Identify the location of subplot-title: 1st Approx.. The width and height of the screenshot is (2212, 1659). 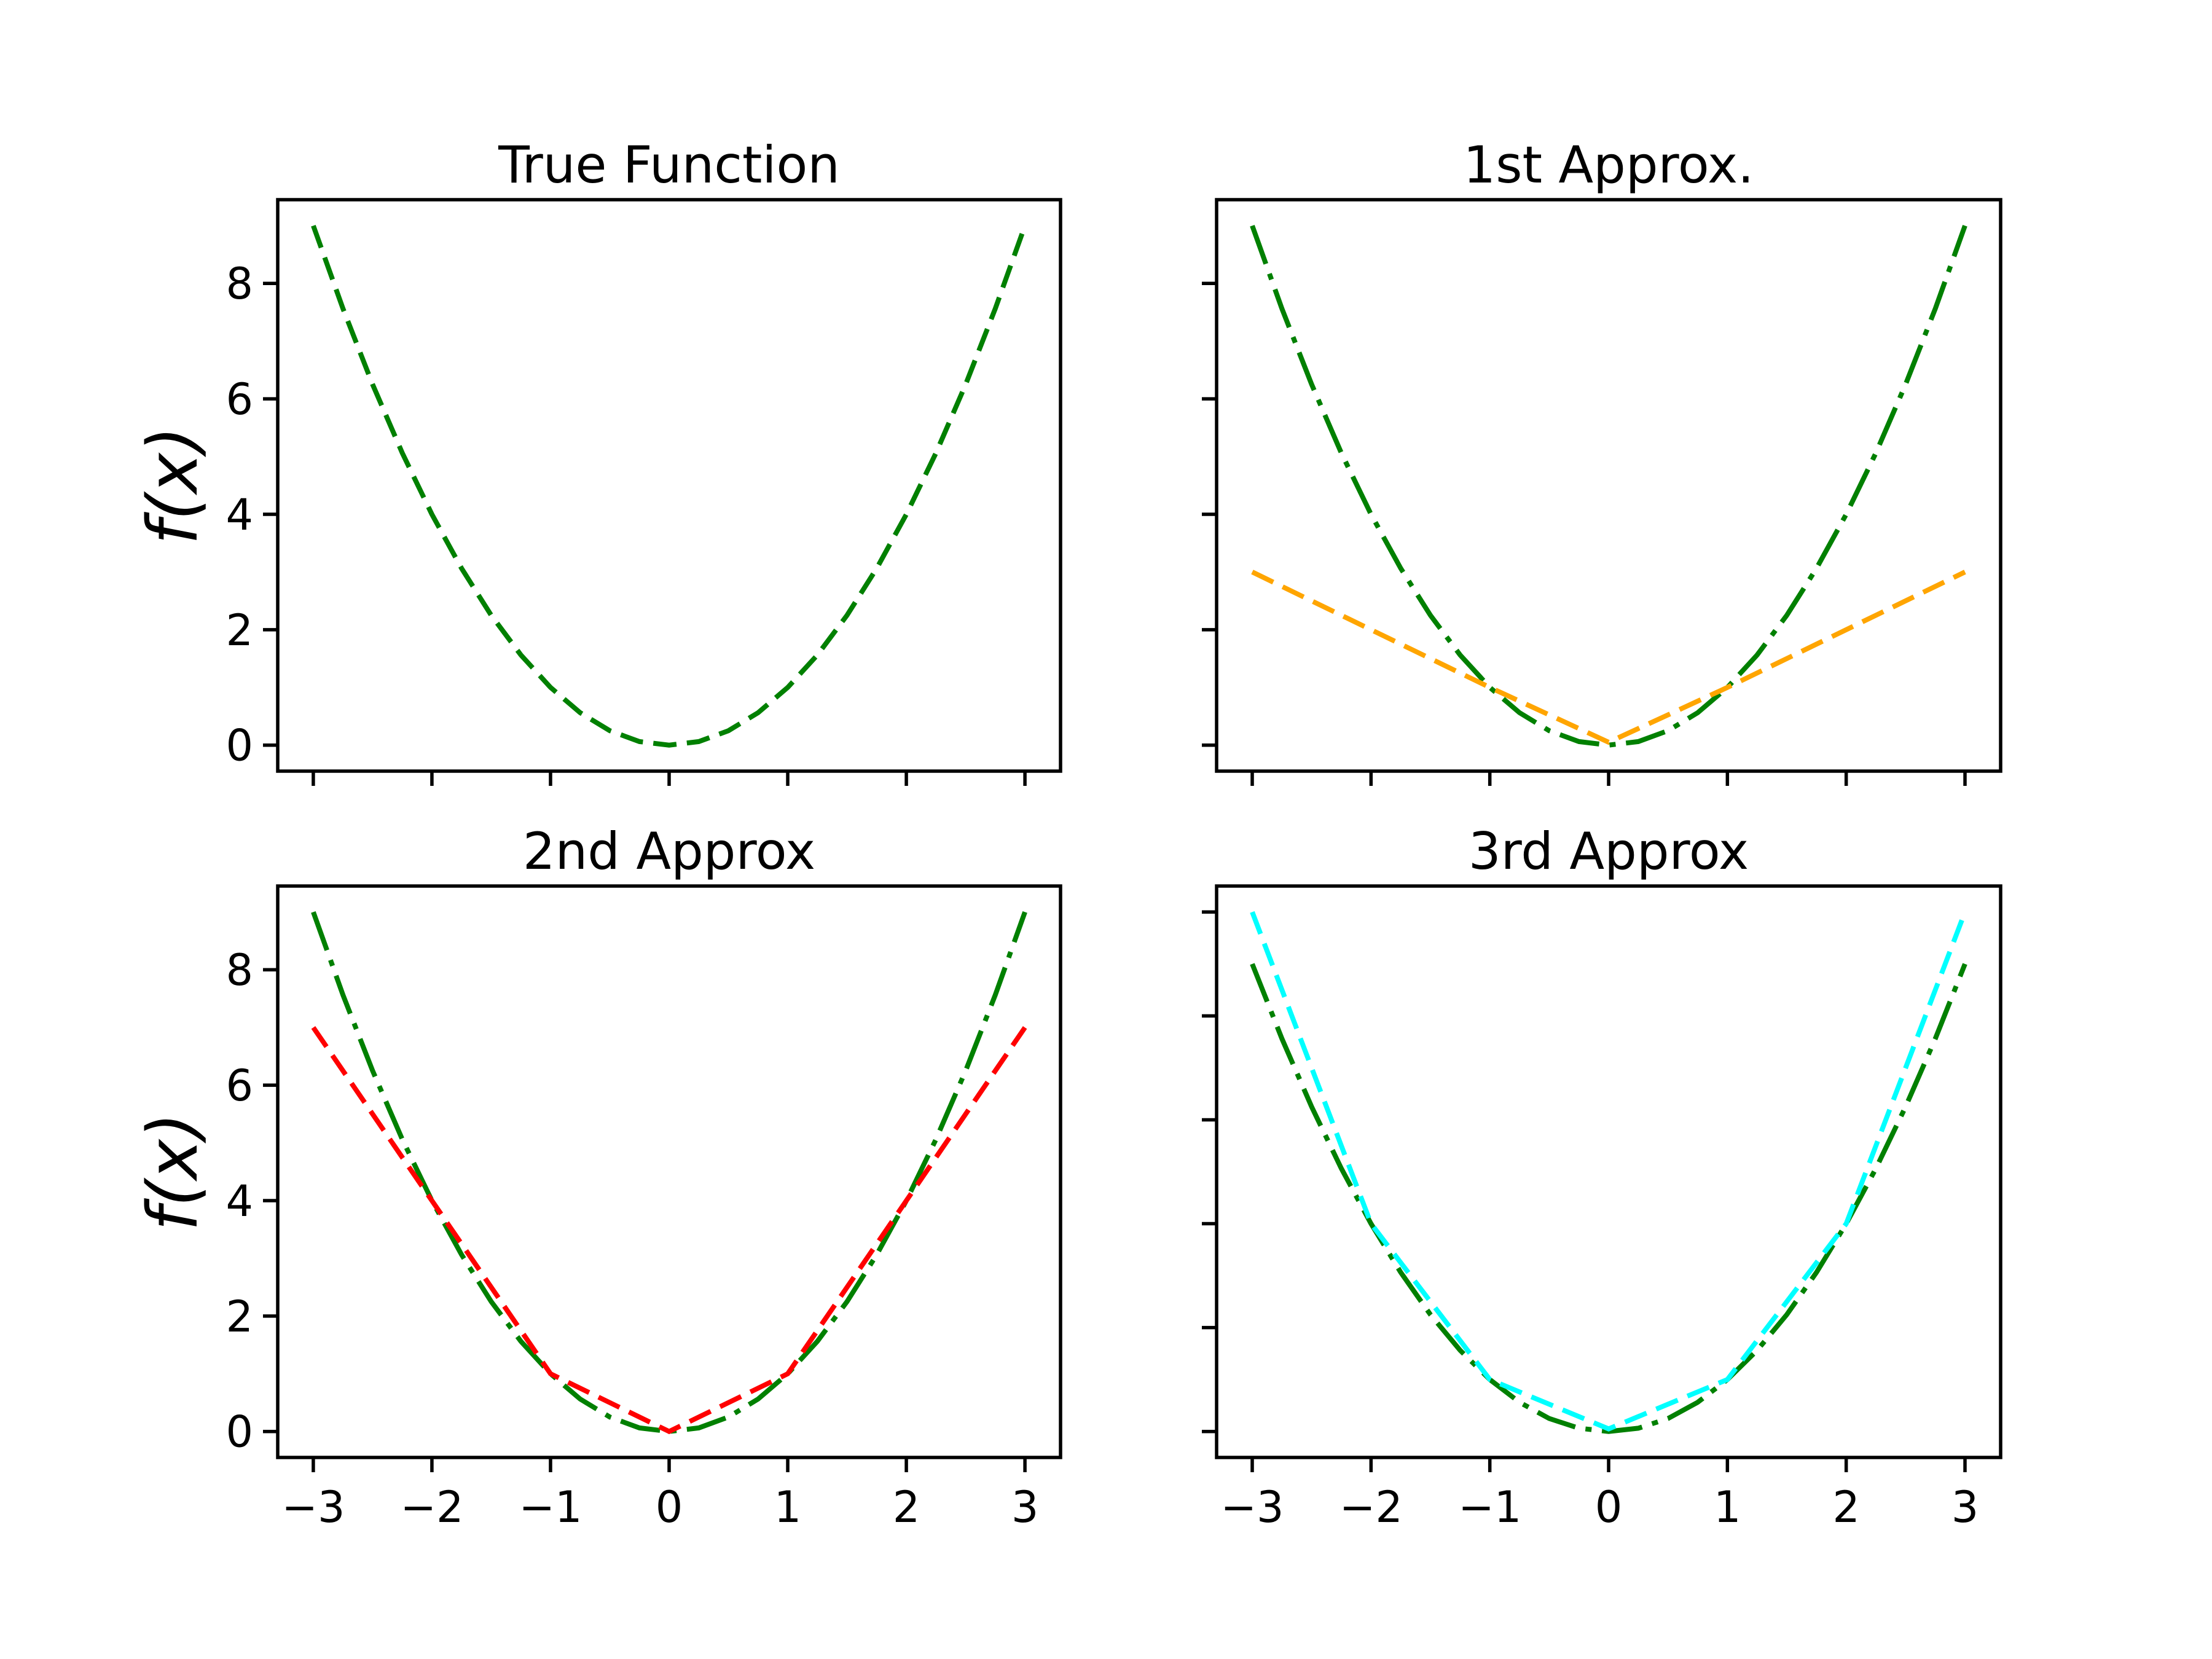
(1608, 165).